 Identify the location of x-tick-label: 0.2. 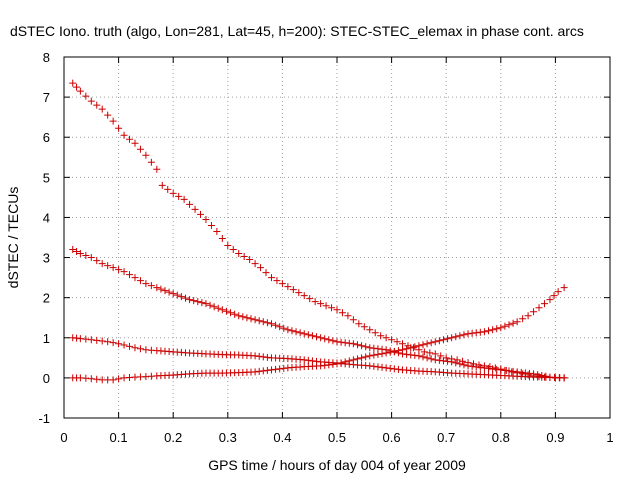
(173, 437).